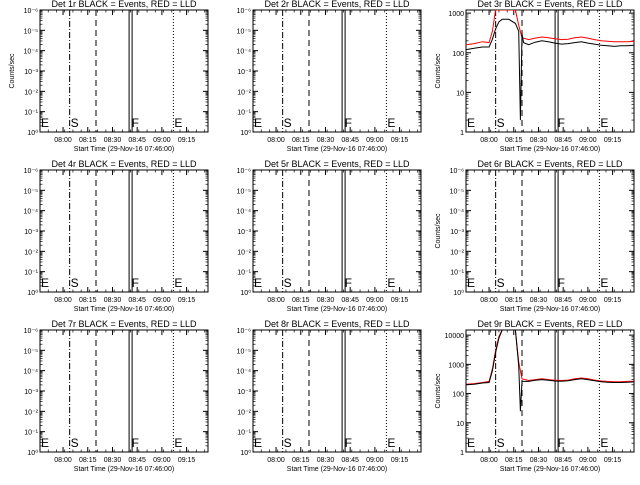  I want to click on panel-title: Det 8r BLACK = Events, RED = LLD, so click(337, 324).